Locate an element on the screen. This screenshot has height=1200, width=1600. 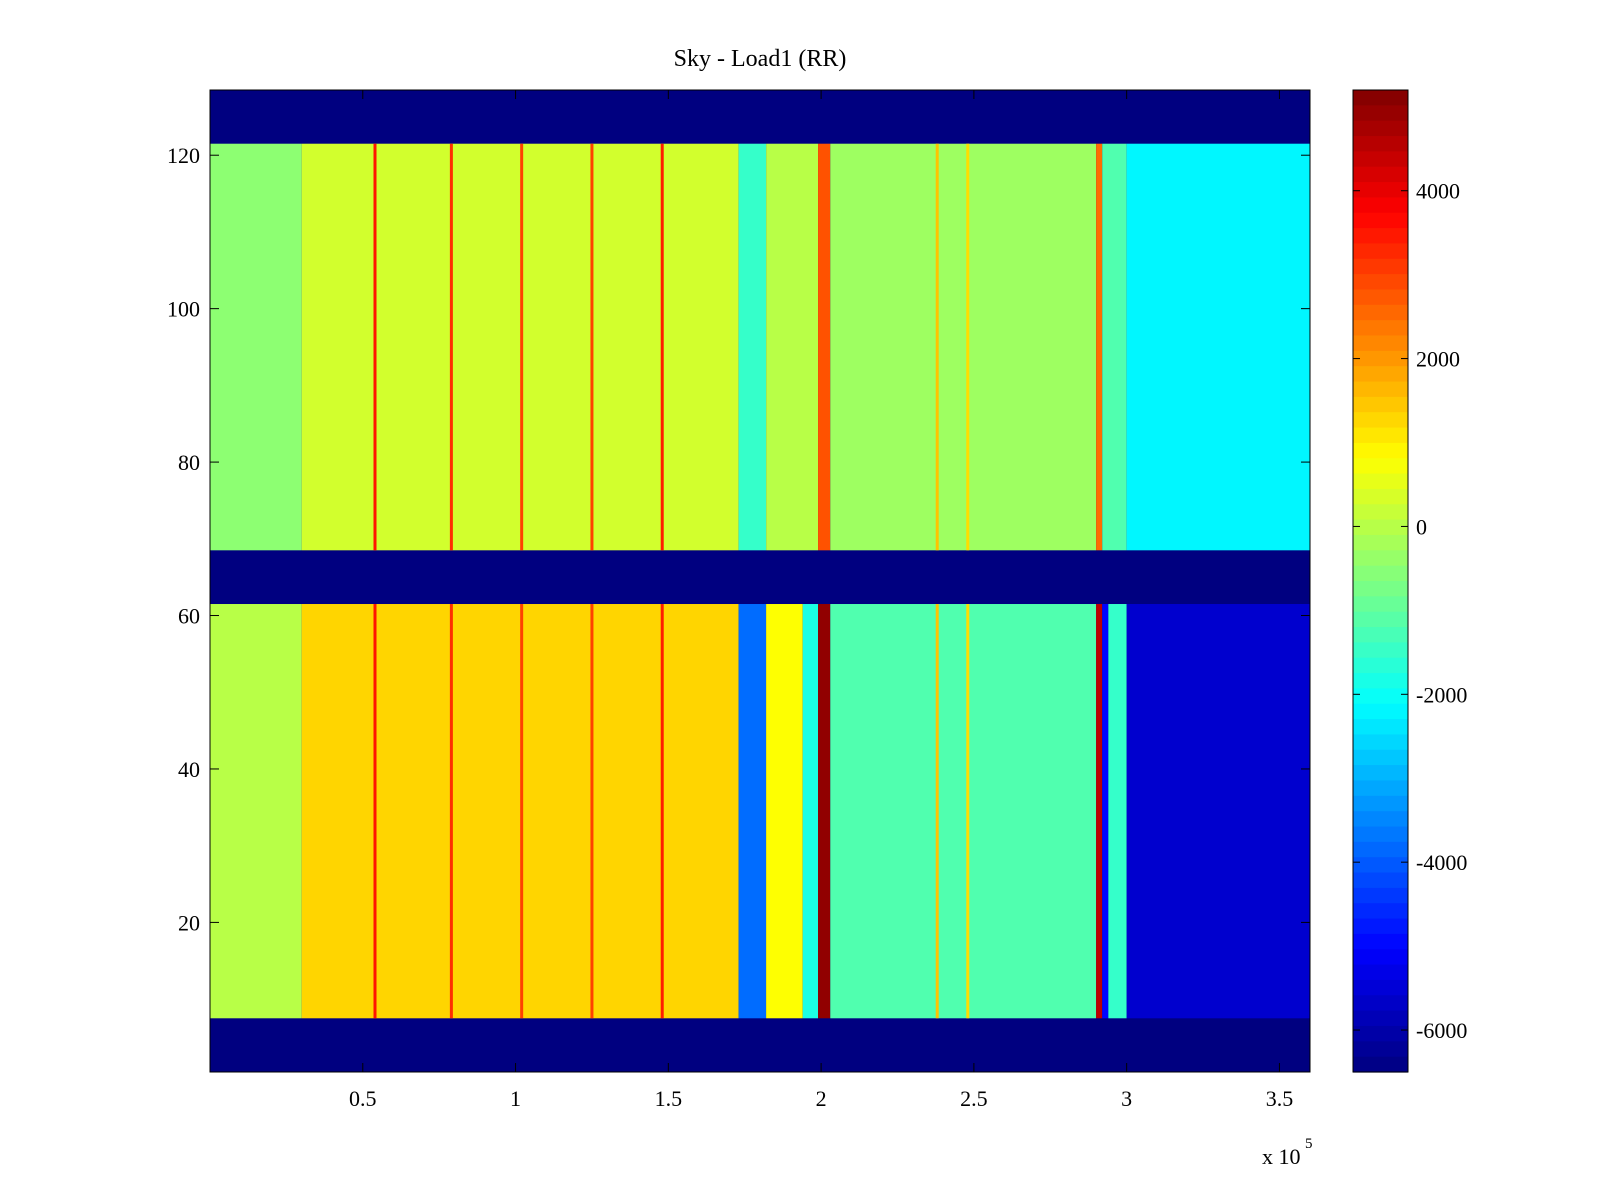
x-axis-multiplier: x 10 is located at coordinates (1281, 1156).